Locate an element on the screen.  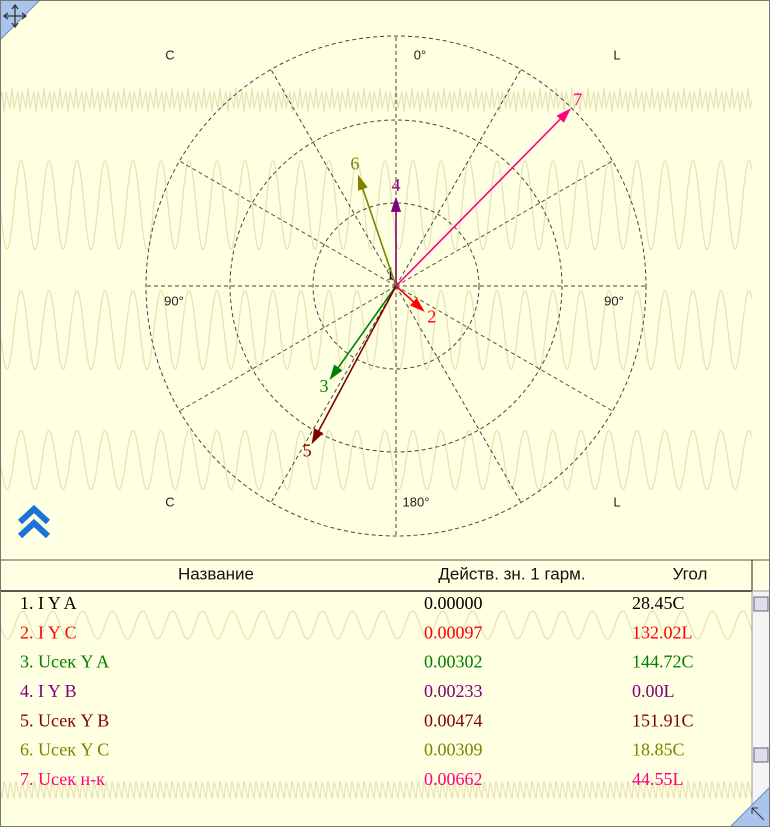
column-header: Название is located at coordinates (216, 573).